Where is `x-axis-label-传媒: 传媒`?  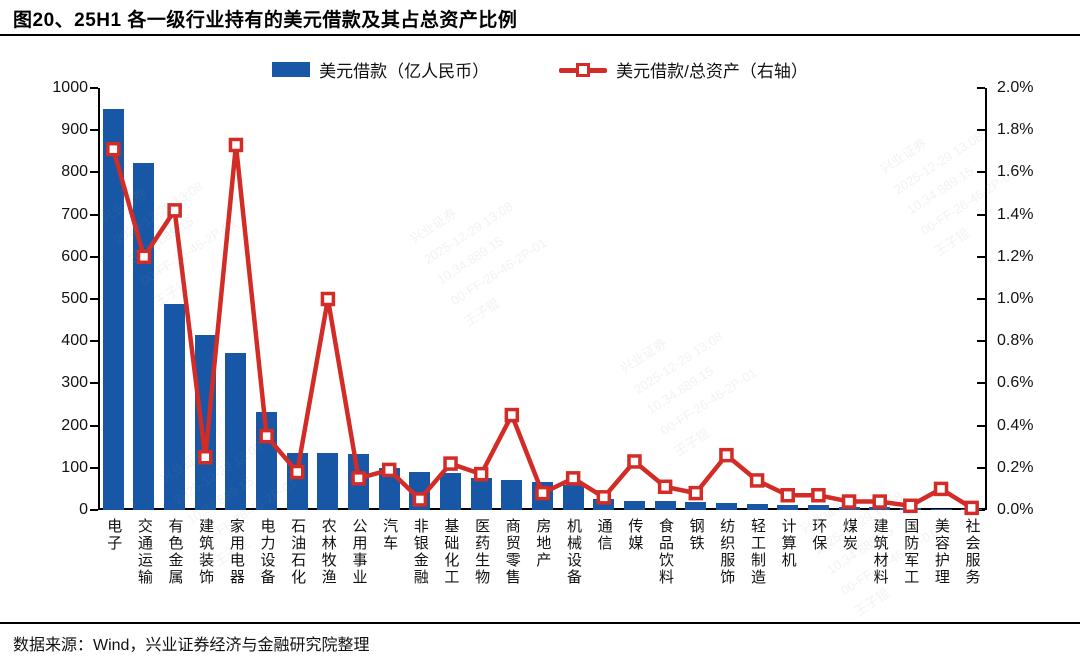
x-axis-label-传媒: 传媒 is located at coordinates (635, 535).